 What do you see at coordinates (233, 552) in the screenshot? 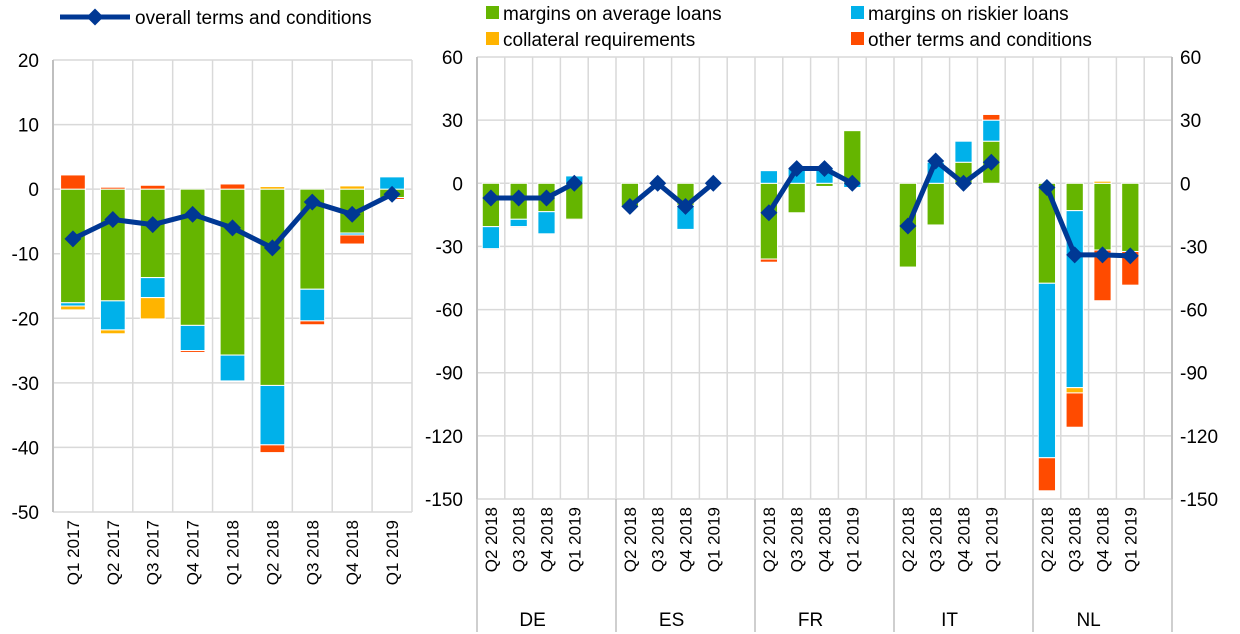
I see `x-tick-label: Q1 2018` at bounding box center [233, 552].